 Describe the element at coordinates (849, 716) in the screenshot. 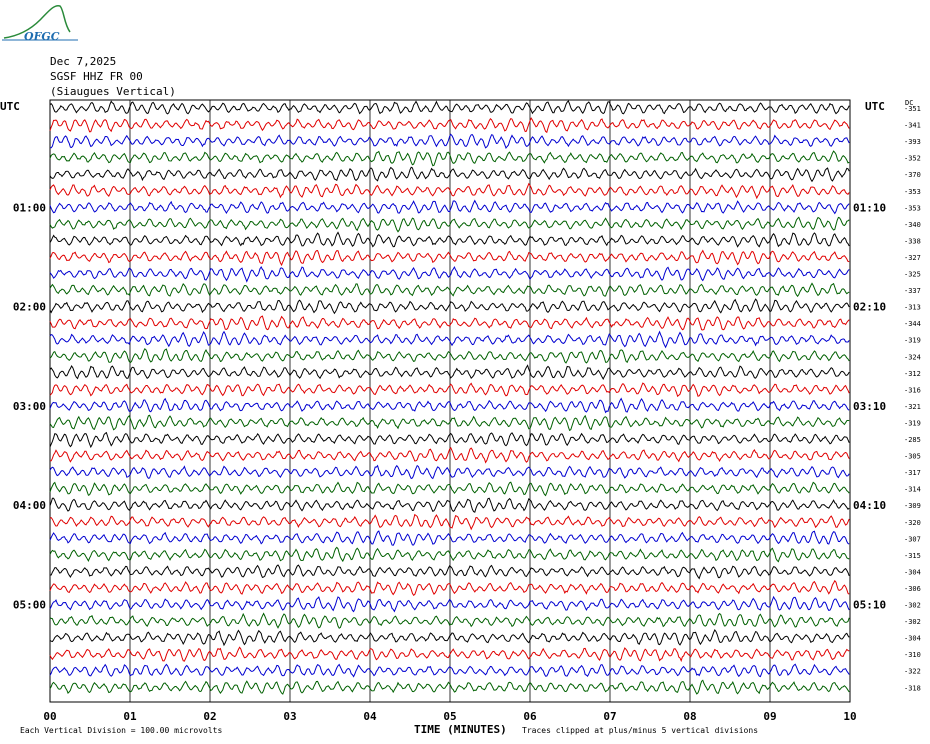

I see `x-tick-label: 10` at that location.